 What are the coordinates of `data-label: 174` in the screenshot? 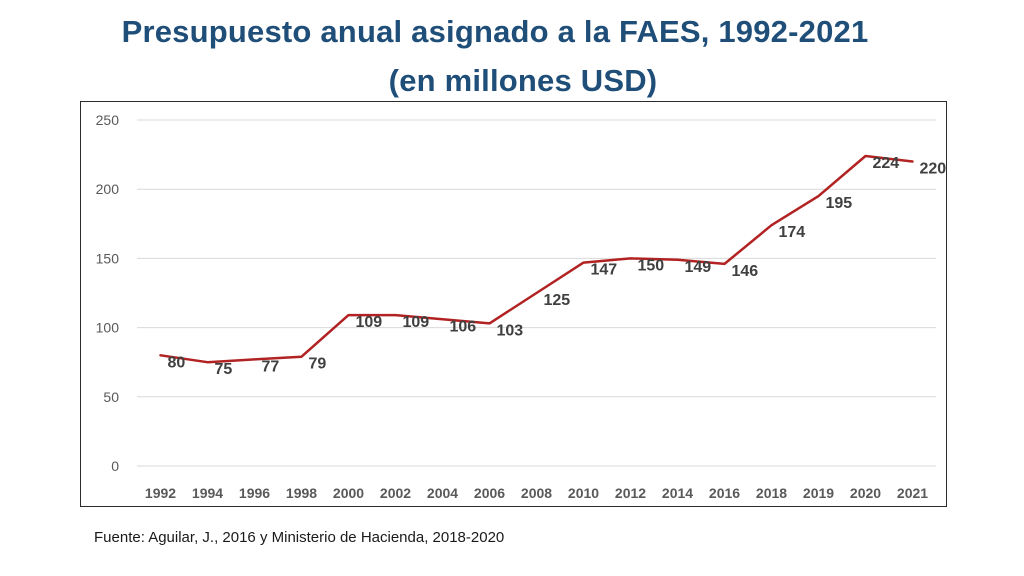 It's located at (792, 232).